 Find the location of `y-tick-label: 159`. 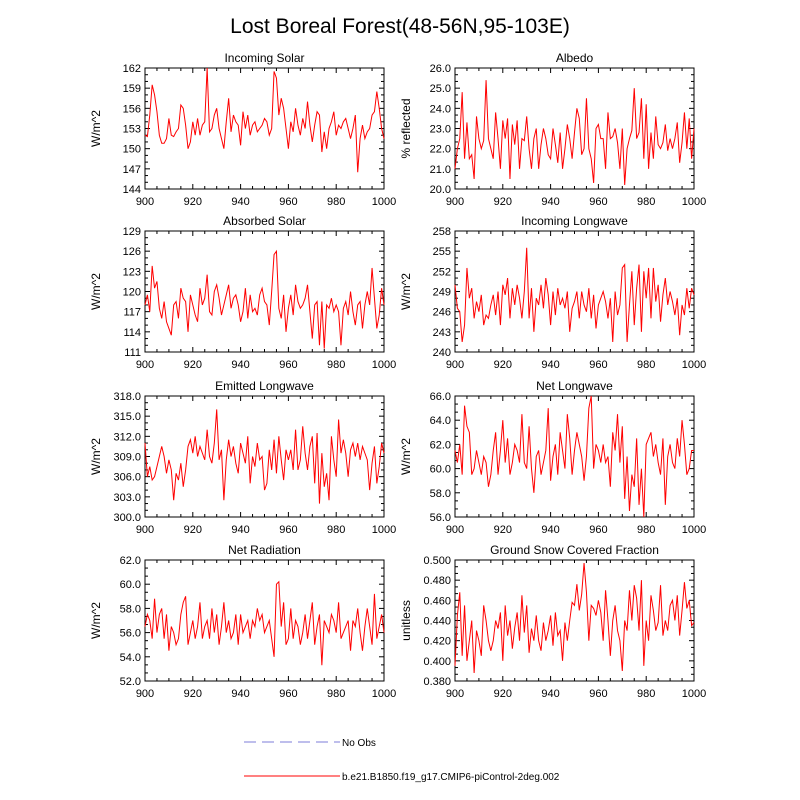

y-tick-label: 159 is located at coordinates (132, 89).